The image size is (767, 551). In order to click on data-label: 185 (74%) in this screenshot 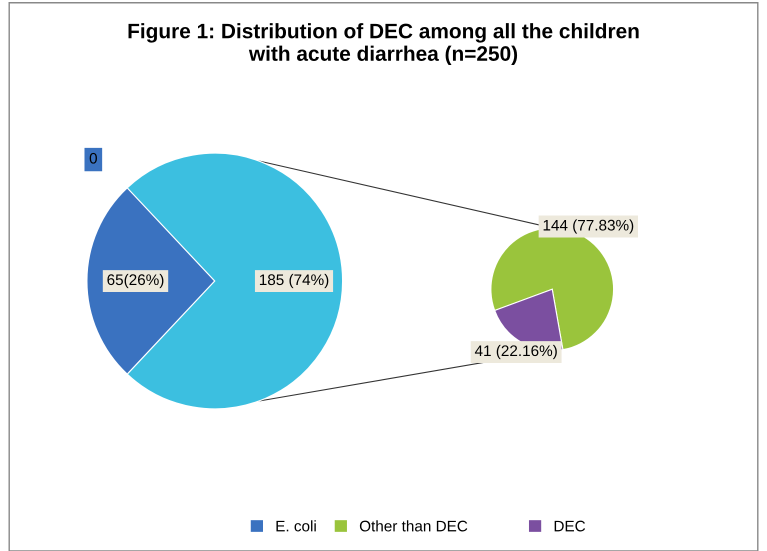, I will do `click(294, 281)`.